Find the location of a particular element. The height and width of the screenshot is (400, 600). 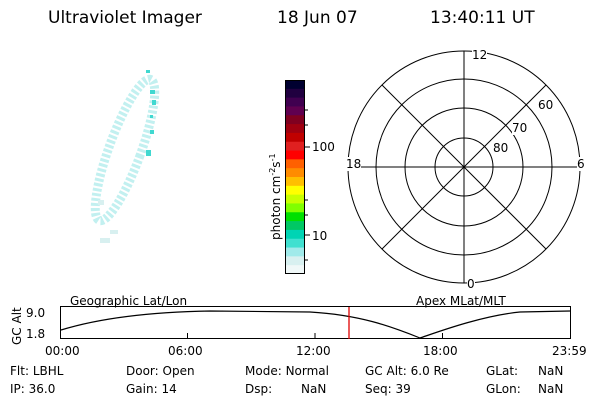

info-mode: Mode: Normal is located at coordinates (287, 371).